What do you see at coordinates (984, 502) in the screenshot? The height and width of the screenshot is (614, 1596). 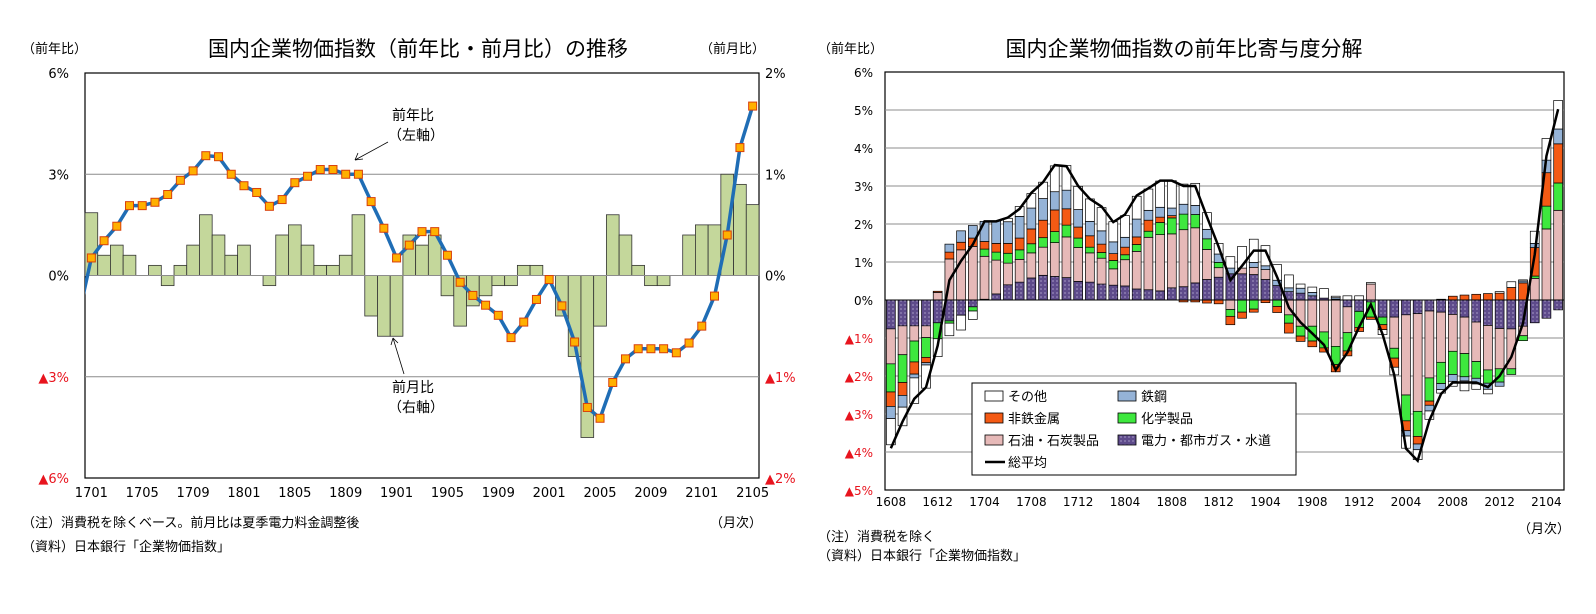 I see `x-tick-label: 1704` at bounding box center [984, 502].